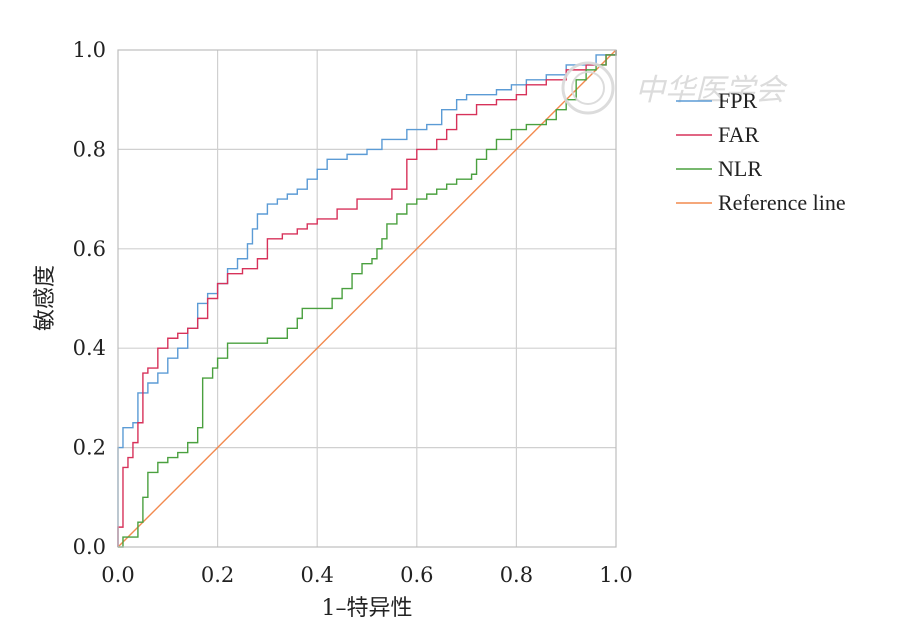 This screenshot has width=900, height=640. What do you see at coordinates (416, 575) in the screenshot?
I see `x-tick-label: 0.6` at bounding box center [416, 575].